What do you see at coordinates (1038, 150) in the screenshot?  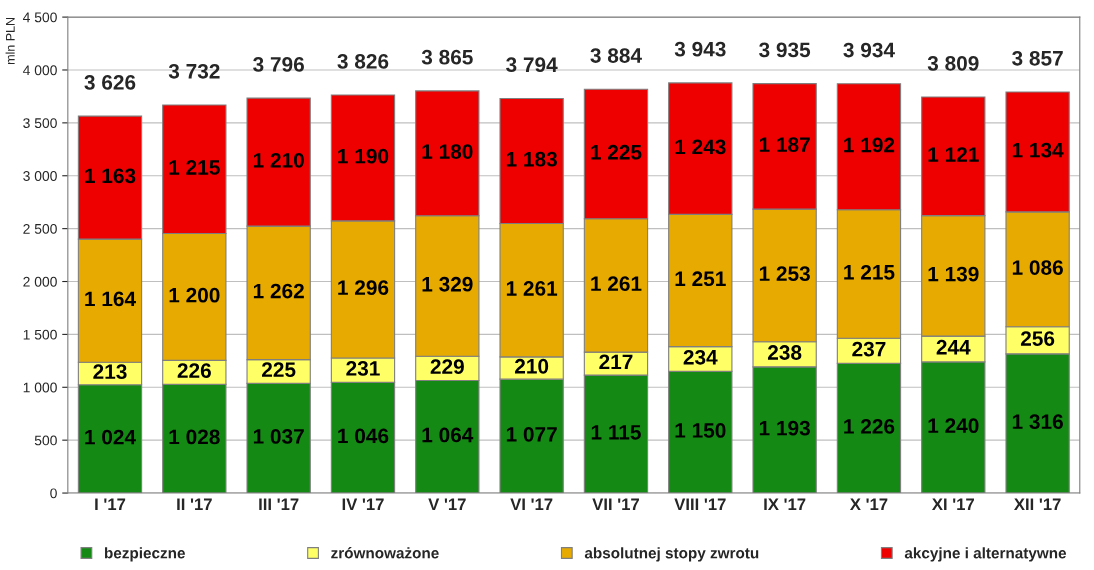 I see `data-label: 1 134` at bounding box center [1038, 150].